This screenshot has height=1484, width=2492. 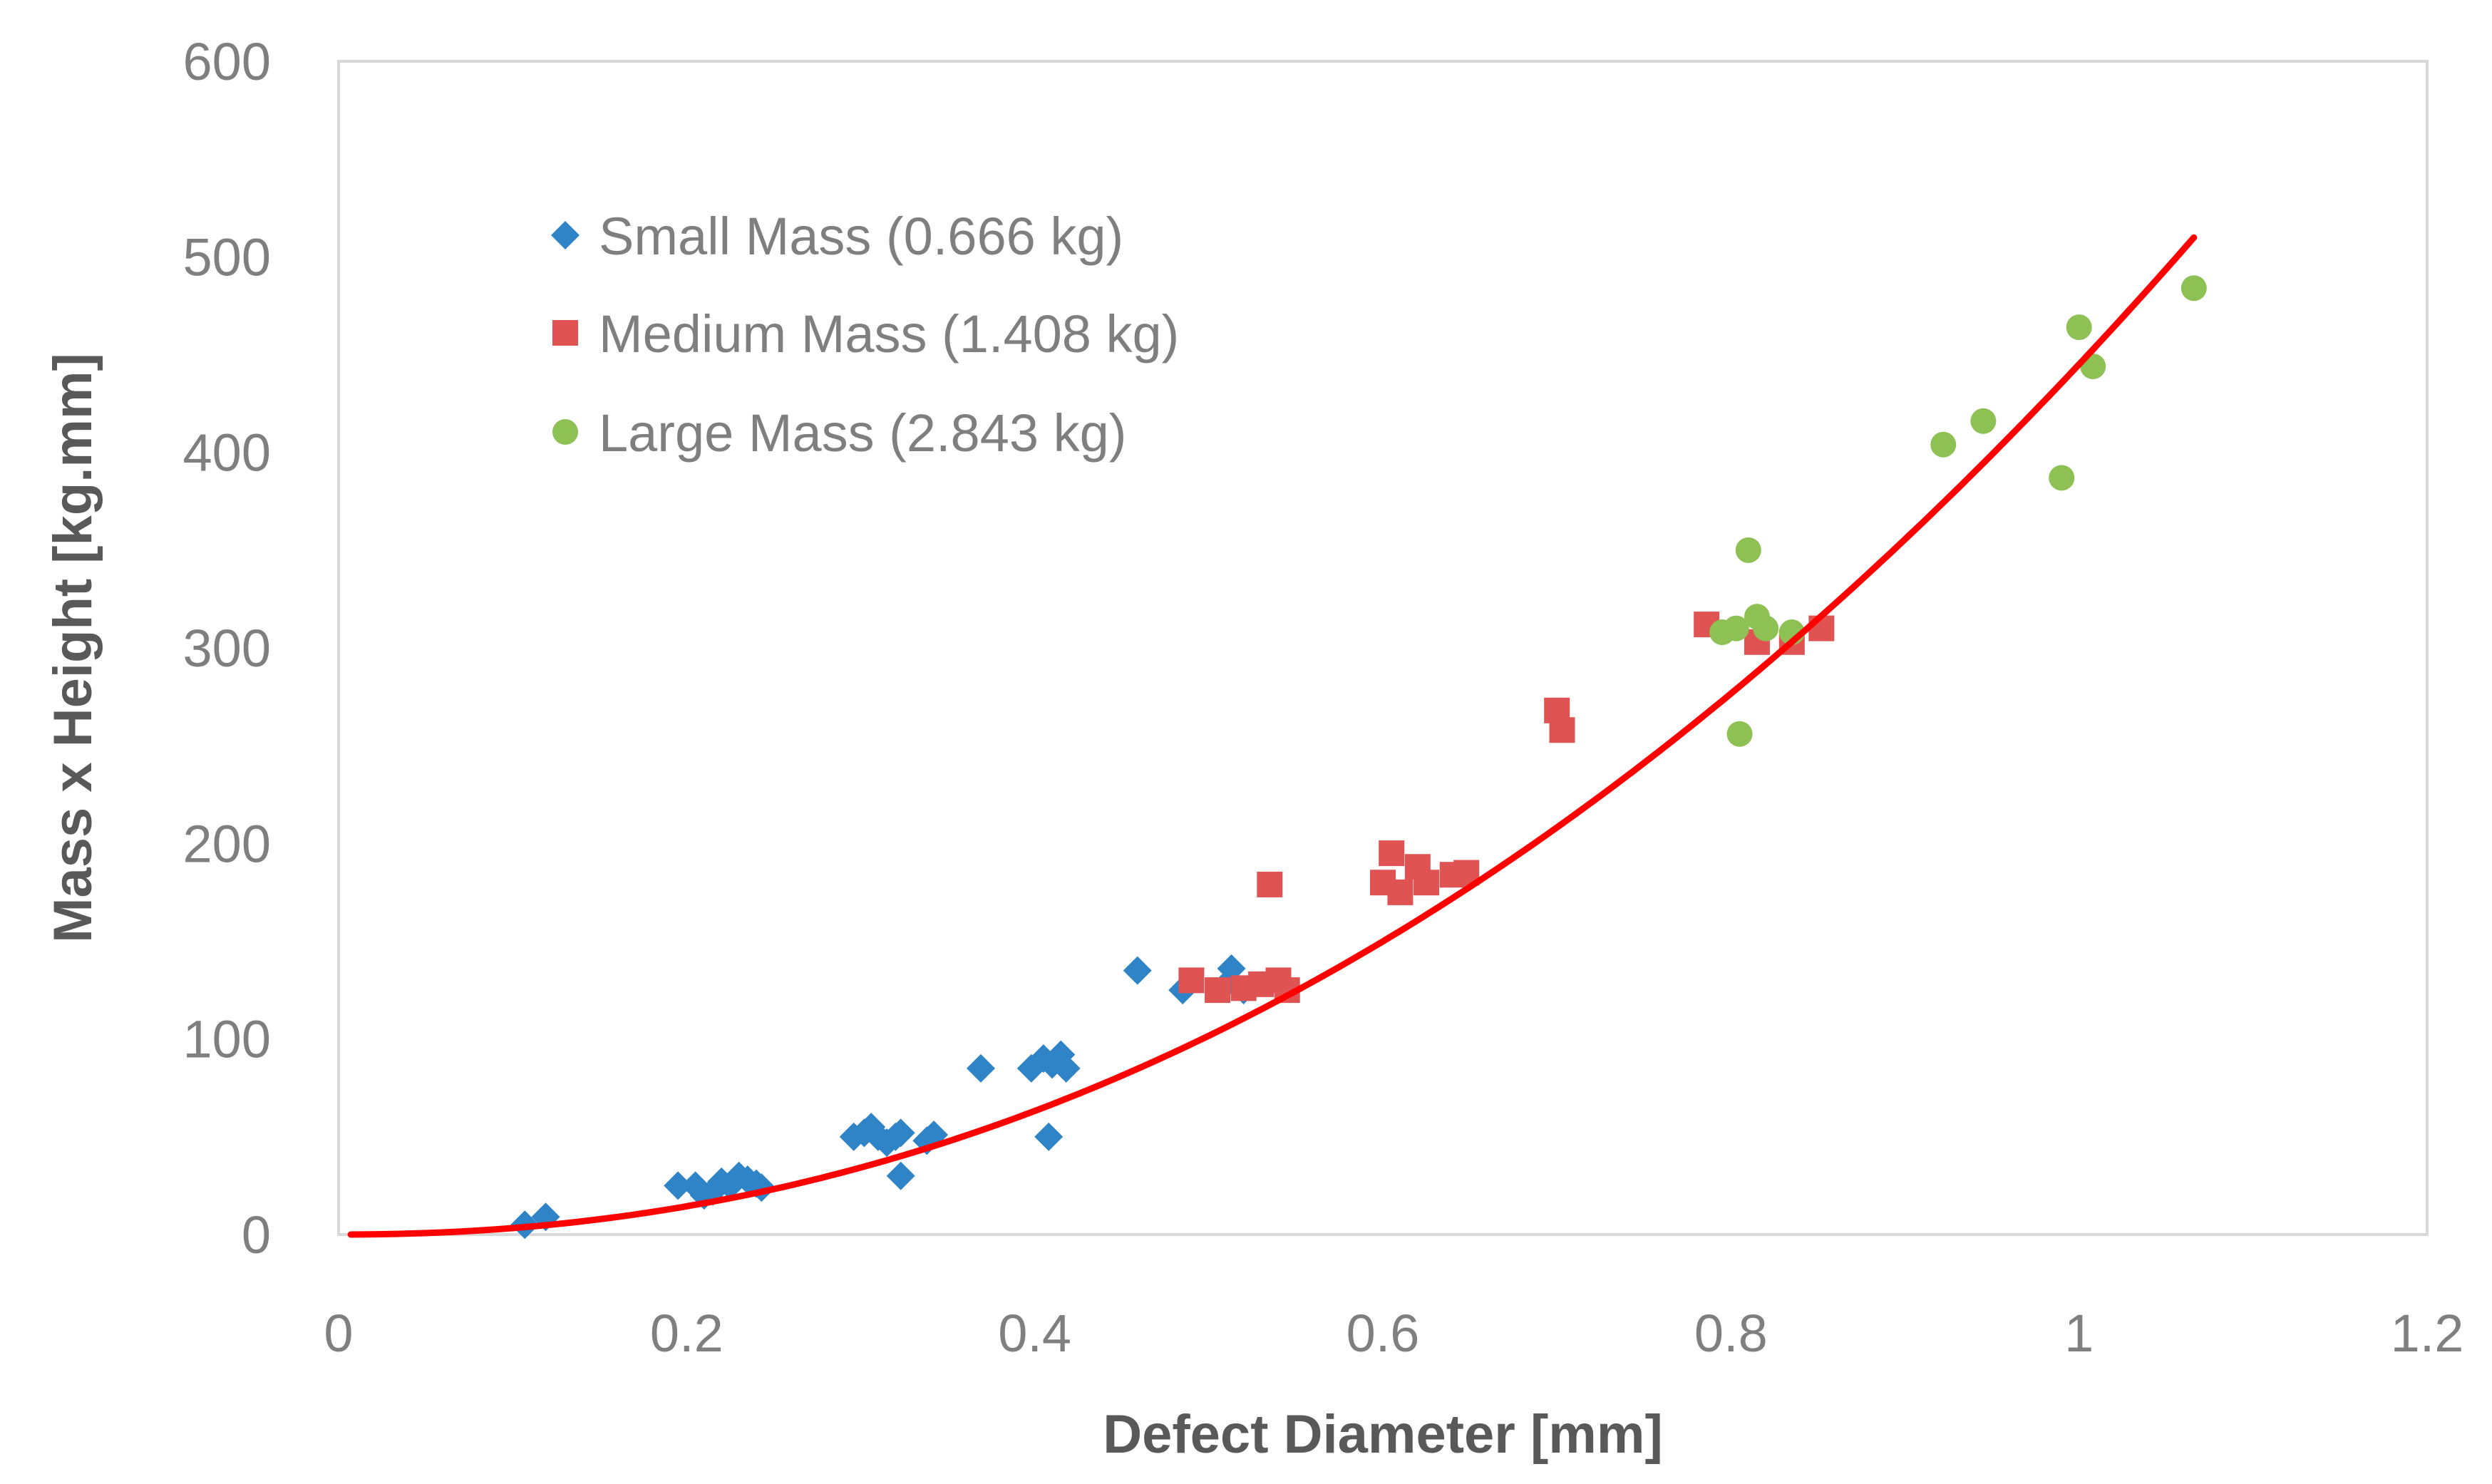 What do you see at coordinates (687, 1334) in the screenshot?
I see `x-tick-label: 0.2` at bounding box center [687, 1334].